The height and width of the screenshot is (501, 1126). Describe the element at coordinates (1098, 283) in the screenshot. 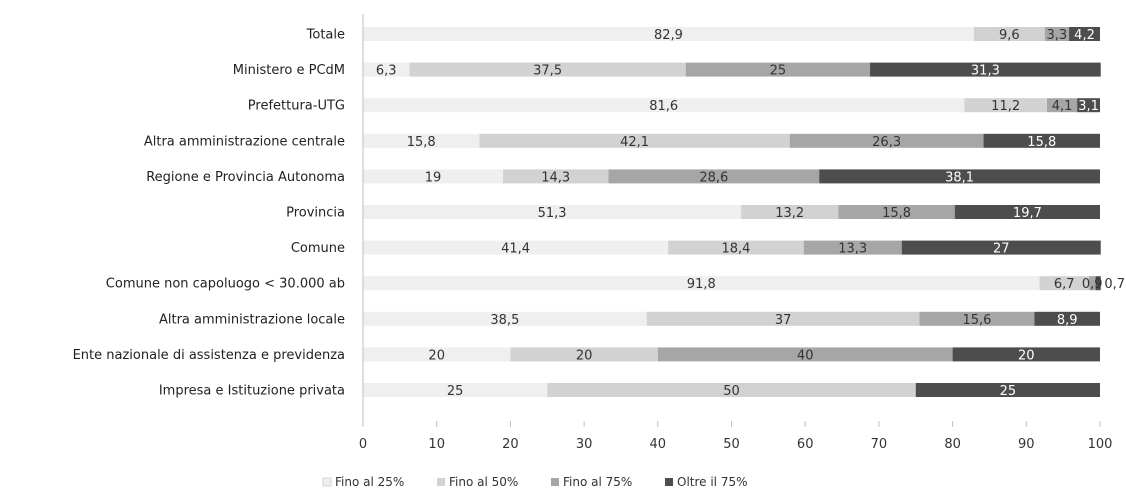

I see `bar-segment-oltre-il-75-comune-non-capoluogo-30-000-ab` at that location.